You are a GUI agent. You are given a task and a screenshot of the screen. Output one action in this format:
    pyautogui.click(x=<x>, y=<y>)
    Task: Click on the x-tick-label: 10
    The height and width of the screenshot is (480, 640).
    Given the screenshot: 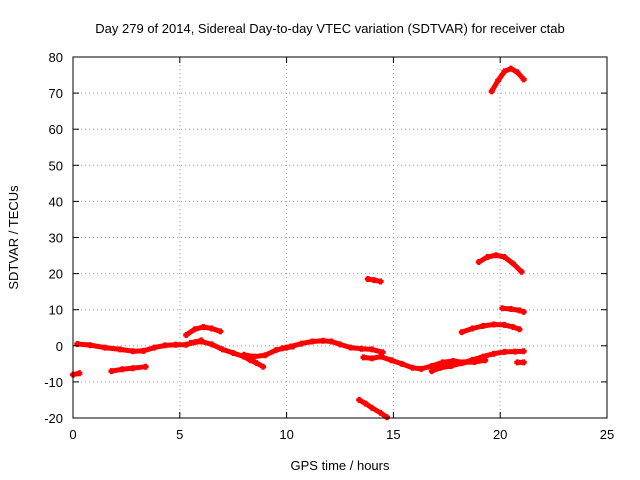 What is the action you would take?
    pyautogui.click(x=286, y=434)
    